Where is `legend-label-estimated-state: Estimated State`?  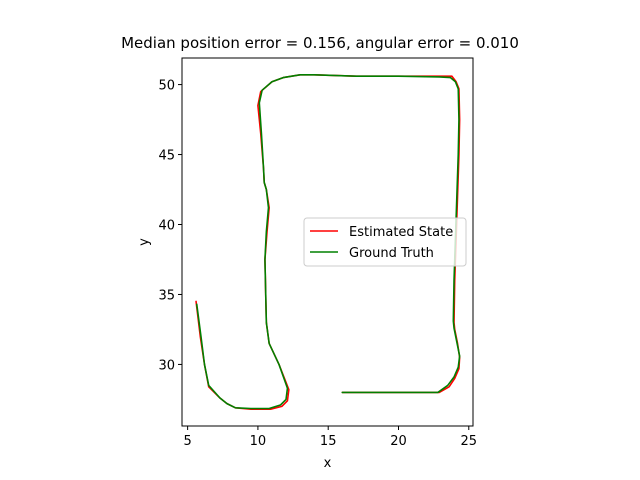
legend-label-estimated-state: Estimated State is located at coordinates (401, 232).